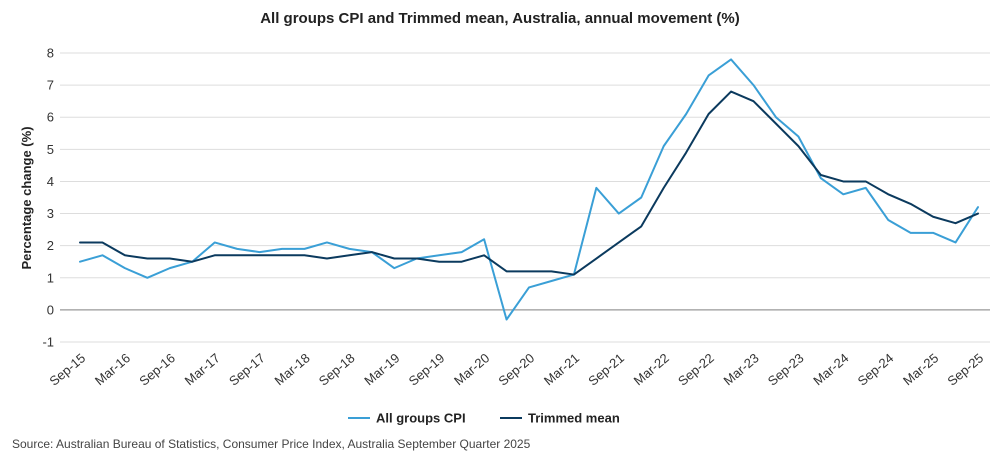 The width and height of the screenshot is (1000, 461). Describe the element at coordinates (830, 369) in the screenshot. I see `x-tick-label: Mar-24` at that location.